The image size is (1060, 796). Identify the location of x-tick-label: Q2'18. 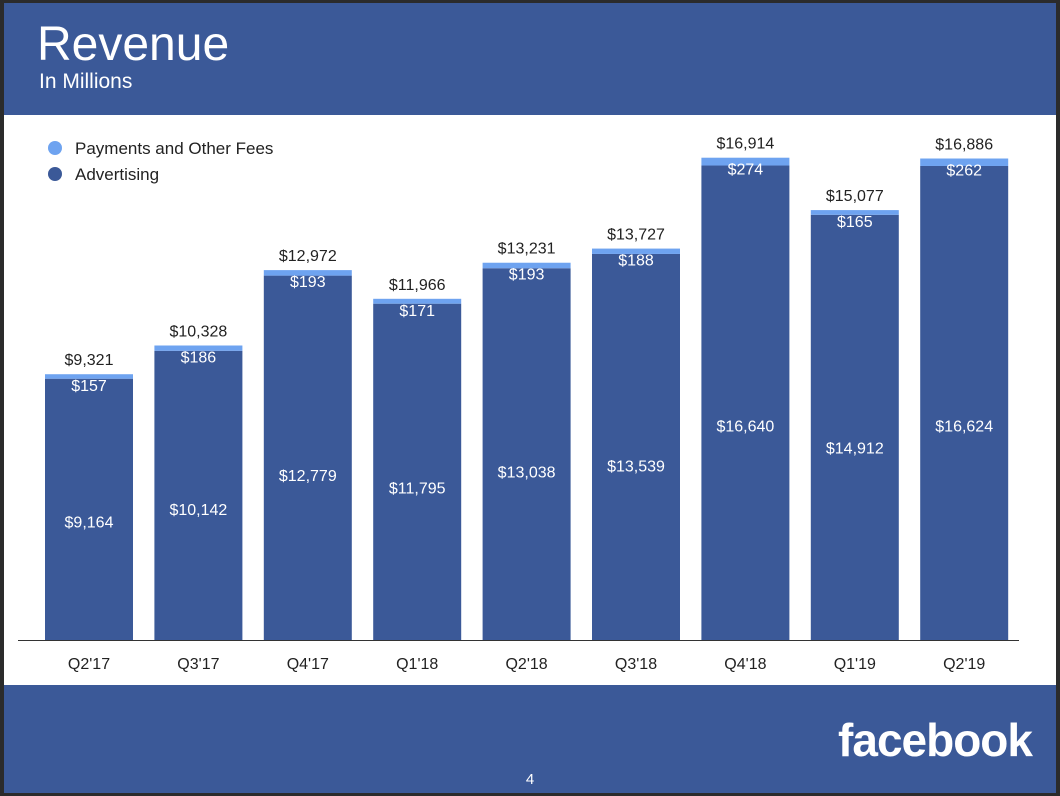
(526, 664).